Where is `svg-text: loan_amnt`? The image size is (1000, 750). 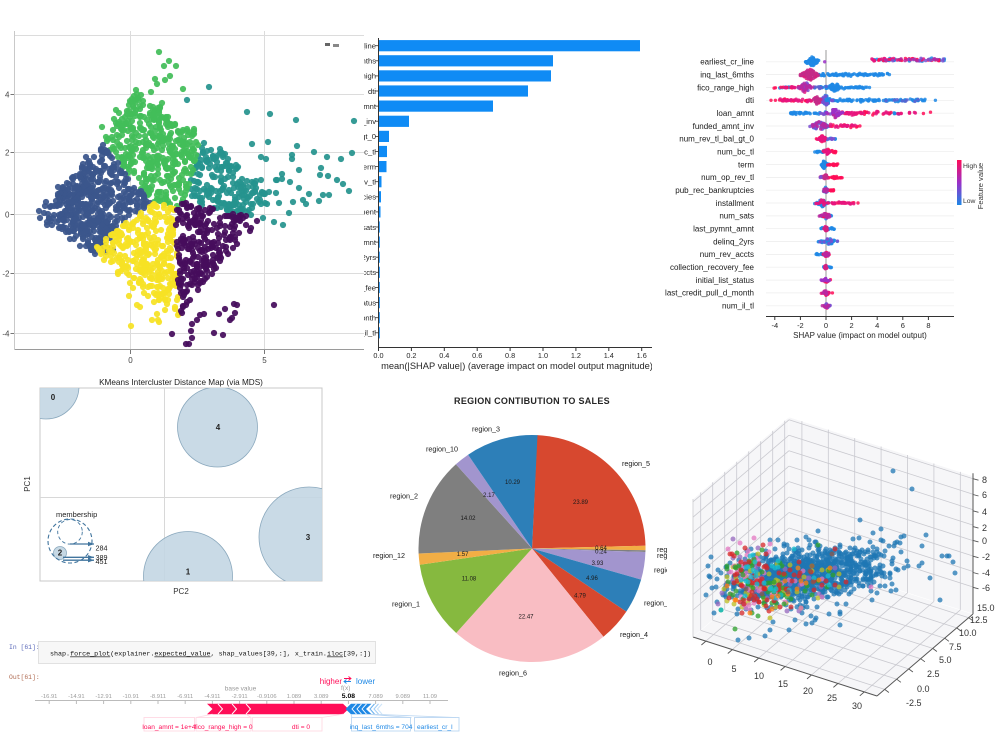
svg-text: loan_amnt is located at coordinates (736, 113).